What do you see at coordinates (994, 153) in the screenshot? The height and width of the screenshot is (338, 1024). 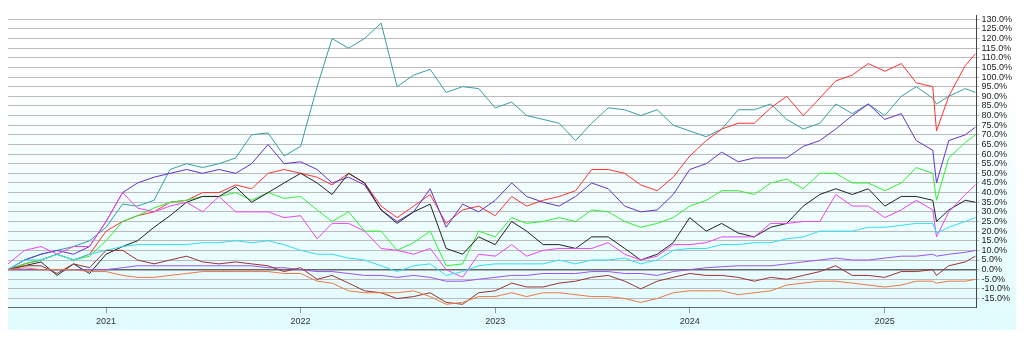 I see `y-tick-label: 60.0%` at bounding box center [994, 153].